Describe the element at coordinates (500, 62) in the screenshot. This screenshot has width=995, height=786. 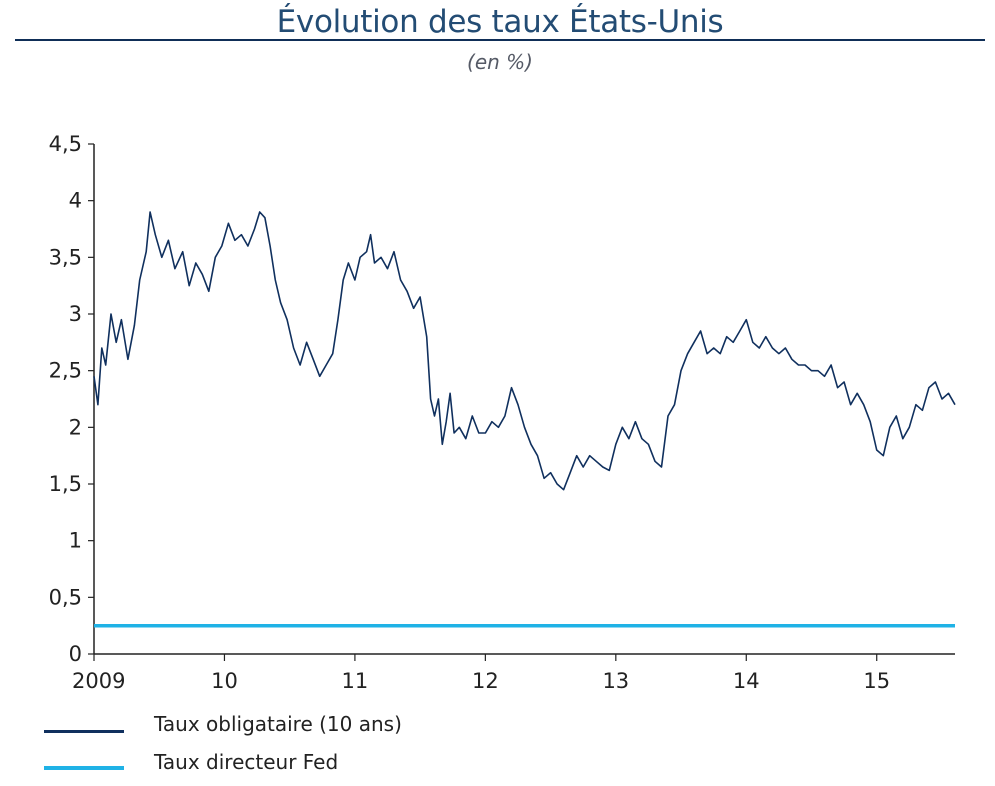
I see `chart-subtitle: (en %)` at that location.